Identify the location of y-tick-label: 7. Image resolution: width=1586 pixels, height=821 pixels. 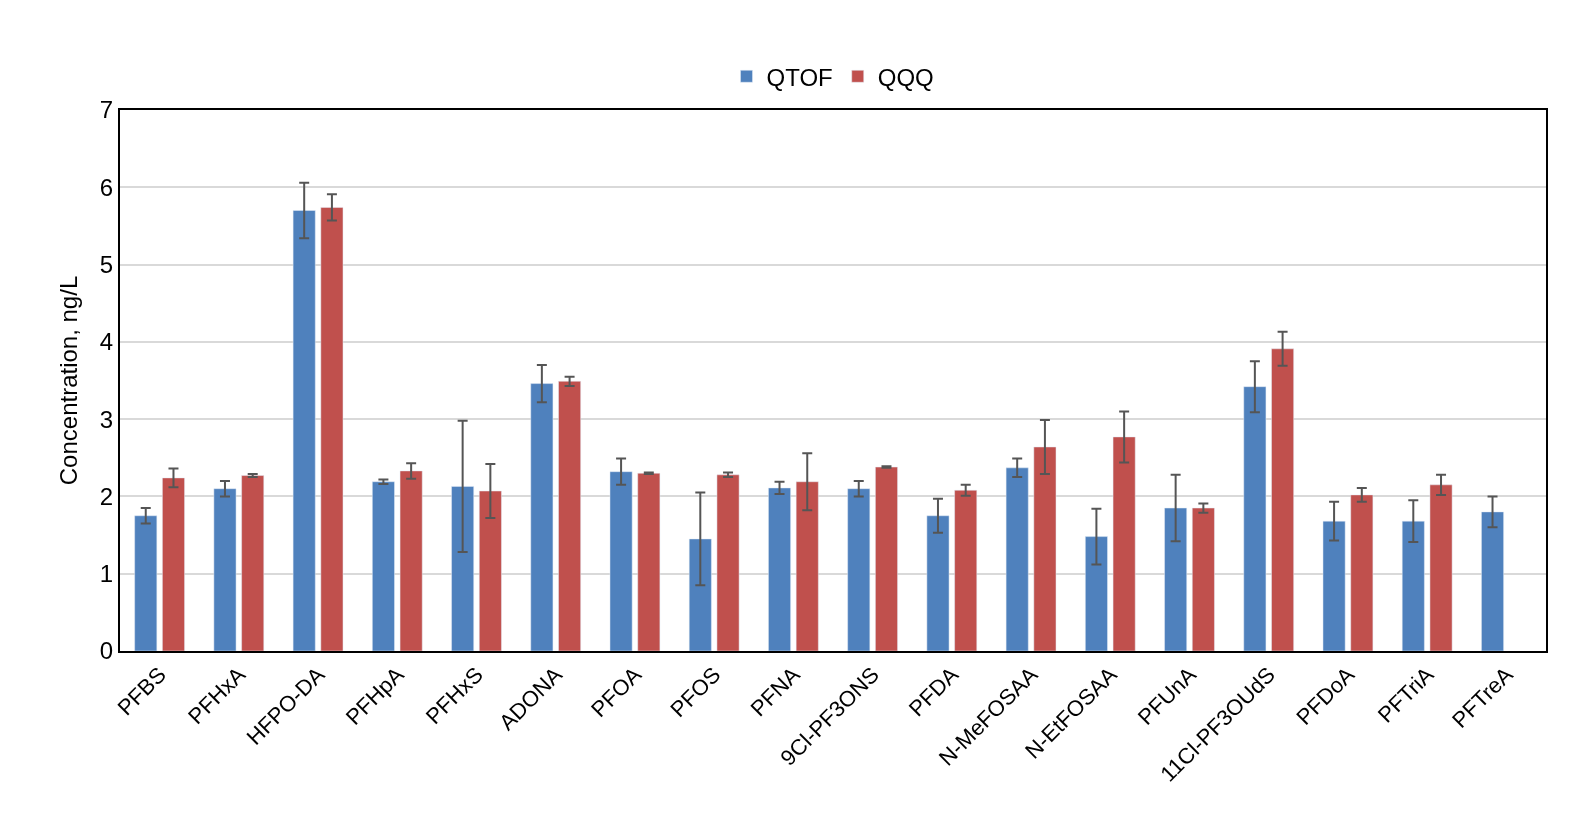
(106, 110).